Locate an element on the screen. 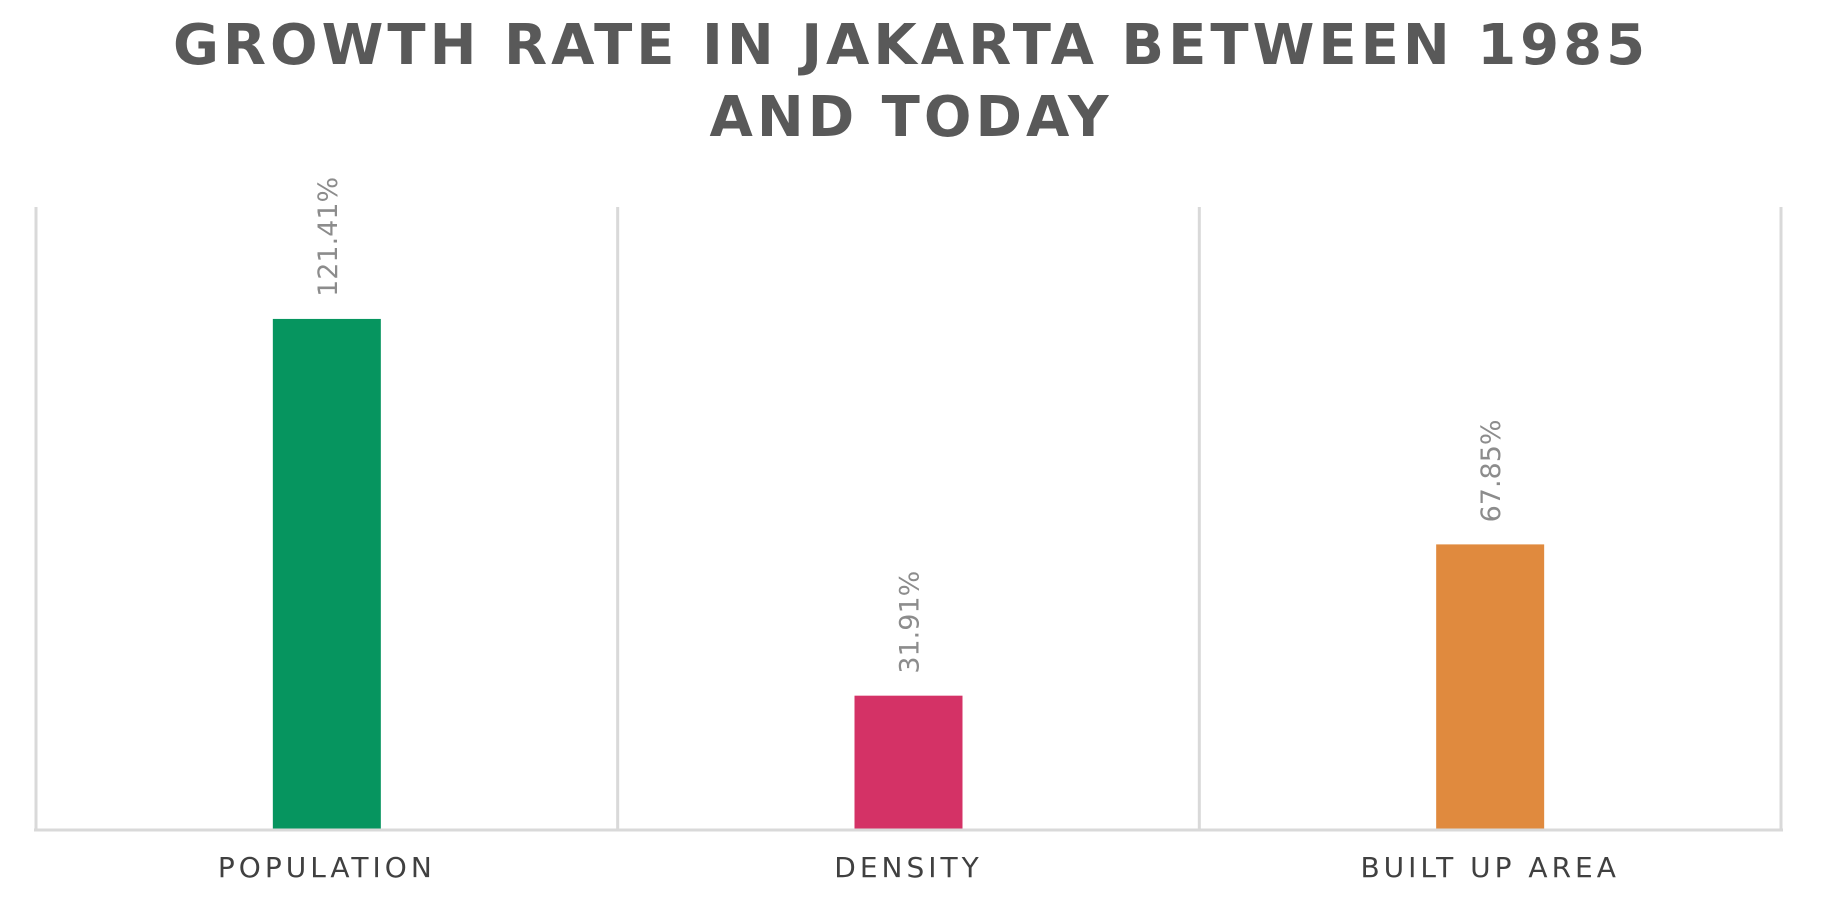 The height and width of the screenshot is (906, 1822). data-label-population: 121.41% is located at coordinates (328, 237).